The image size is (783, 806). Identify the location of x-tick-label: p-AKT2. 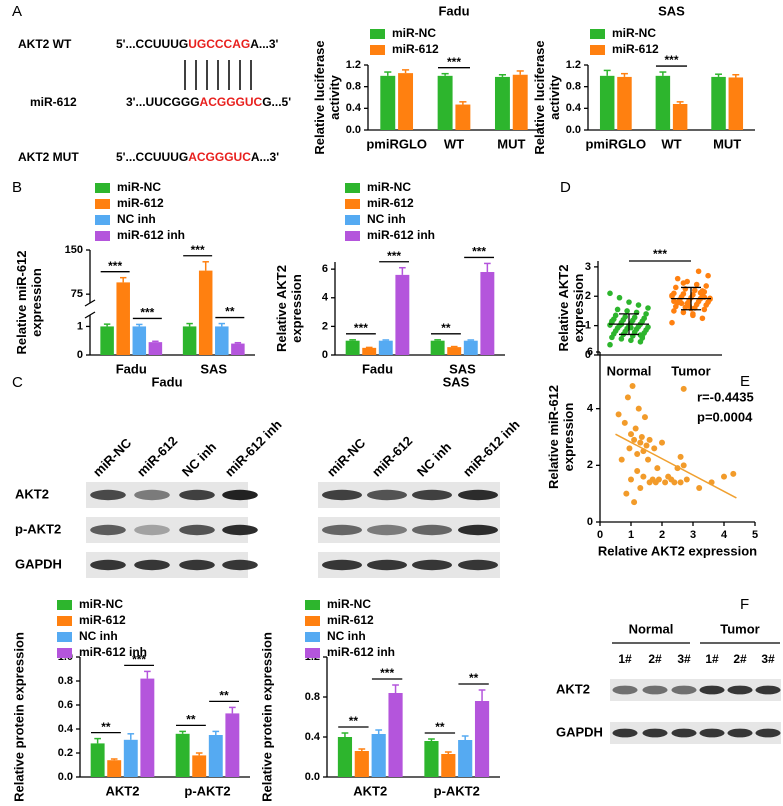
(457, 790).